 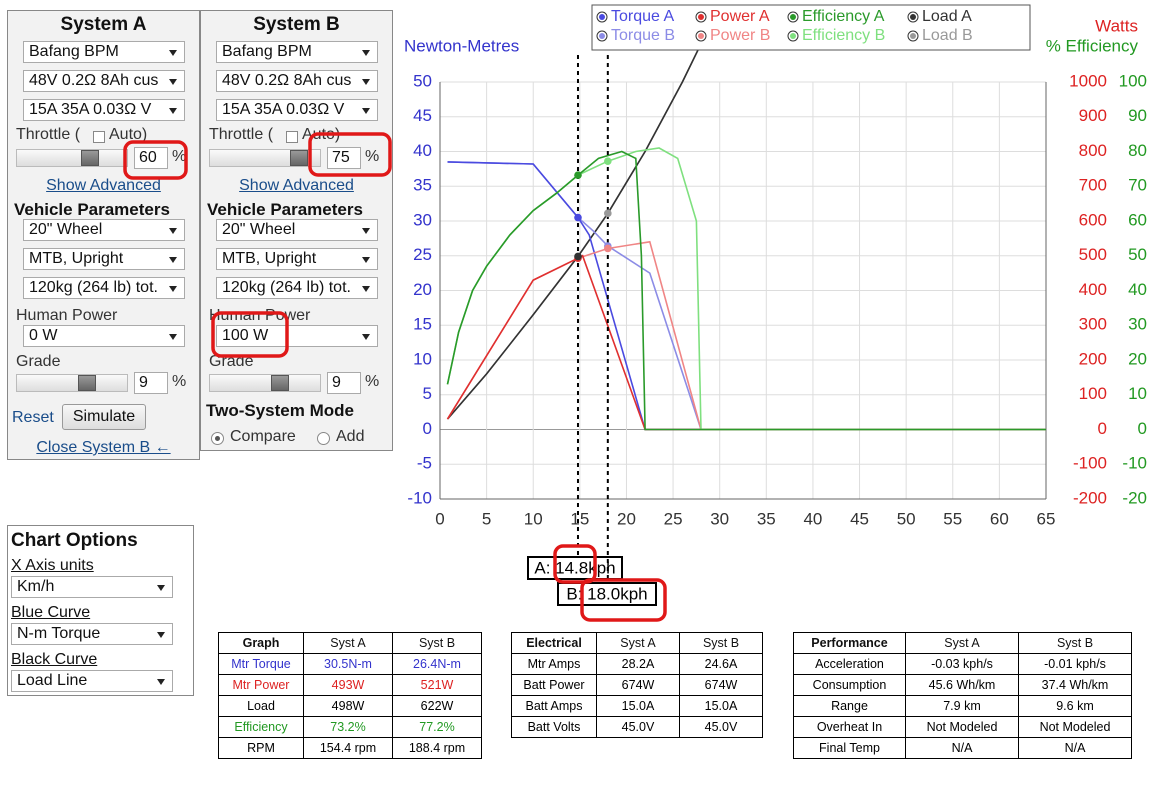 I want to click on cell: 521W, so click(x=437, y=685).